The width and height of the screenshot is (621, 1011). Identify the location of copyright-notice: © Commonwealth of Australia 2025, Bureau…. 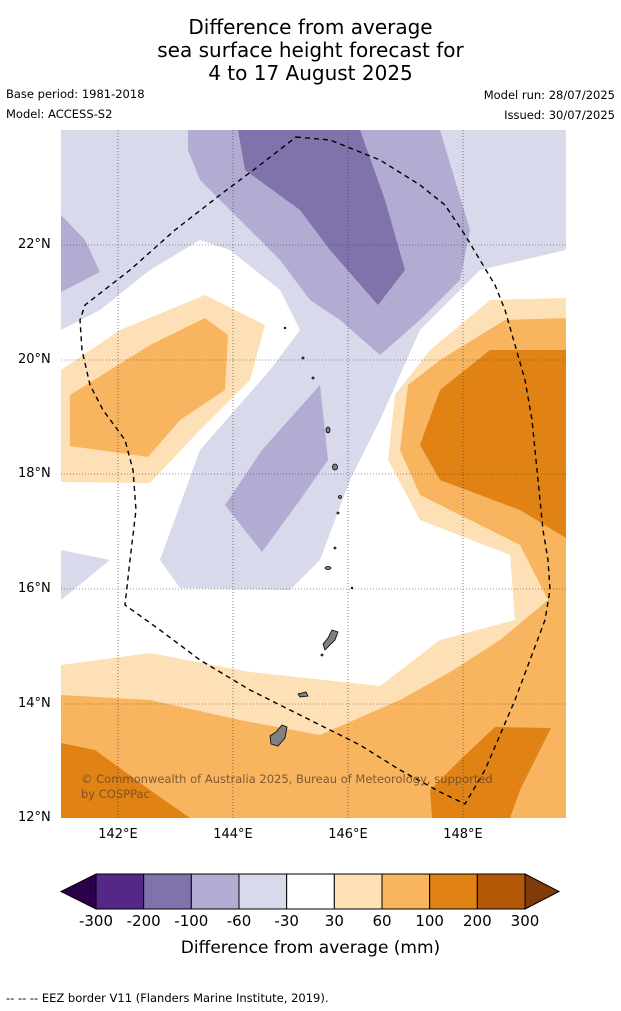
(287, 786).